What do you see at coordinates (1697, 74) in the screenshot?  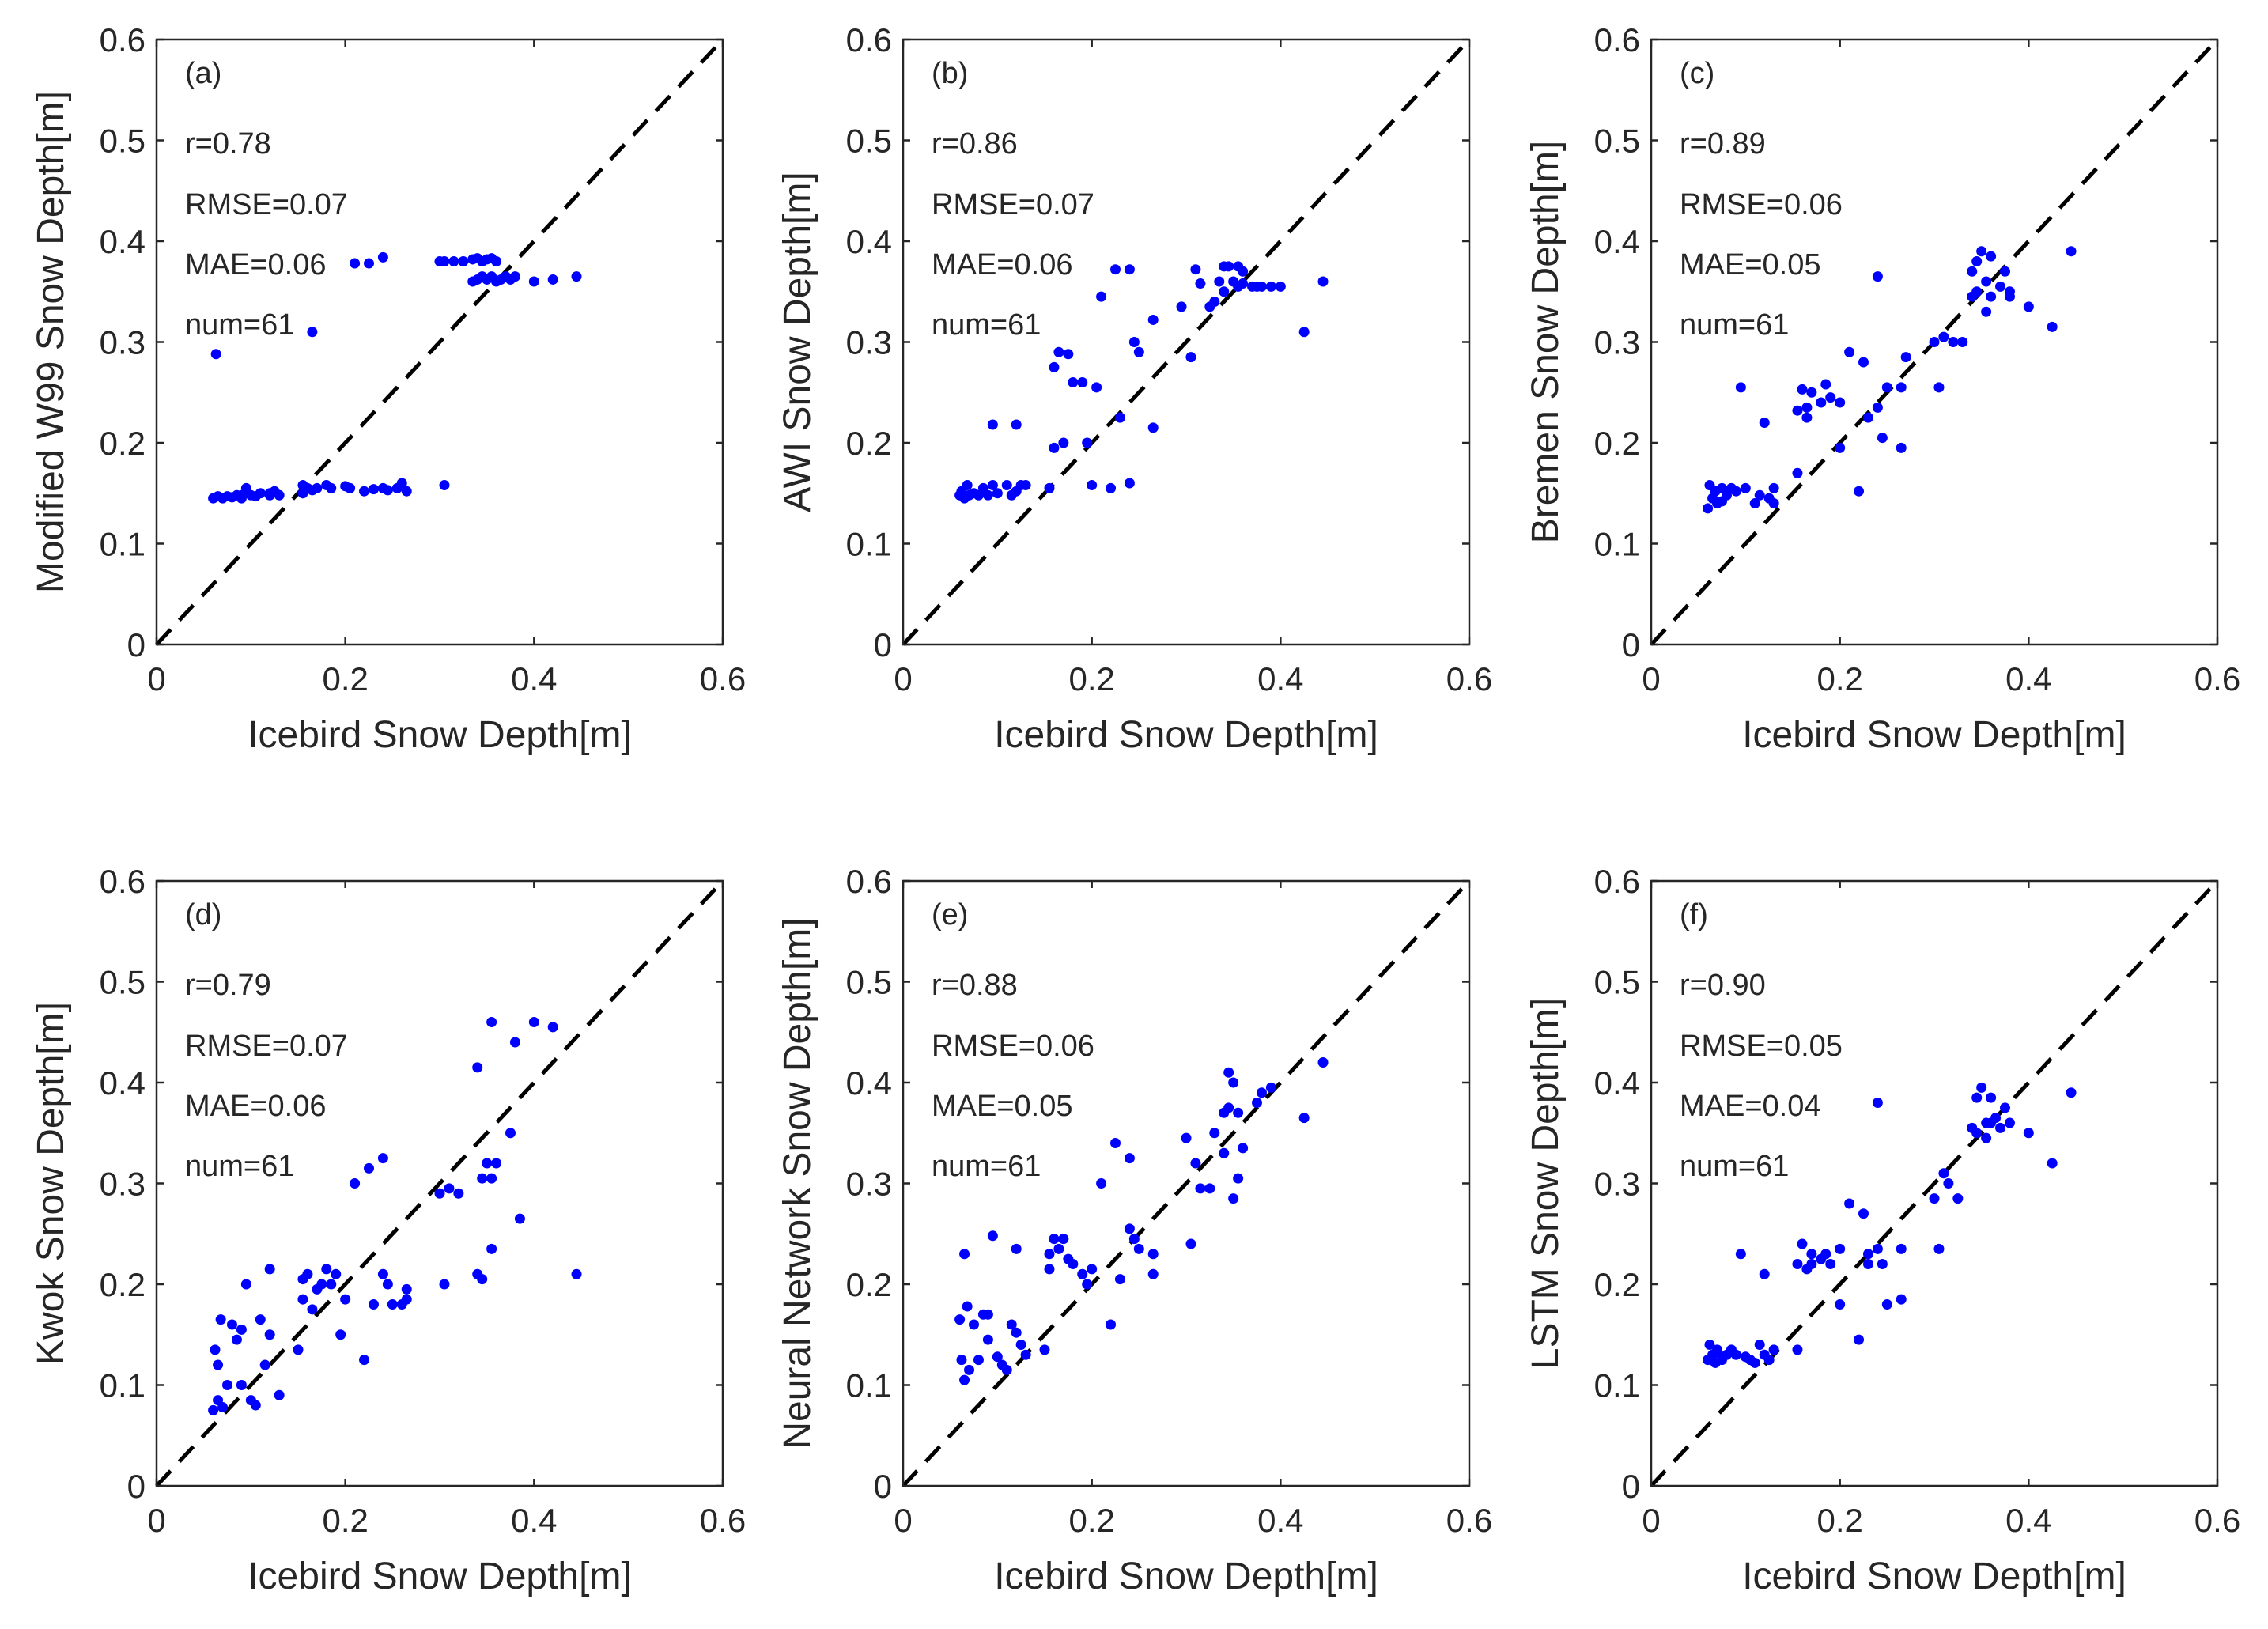 I see `panel-label: (c)` at bounding box center [1697, 74].